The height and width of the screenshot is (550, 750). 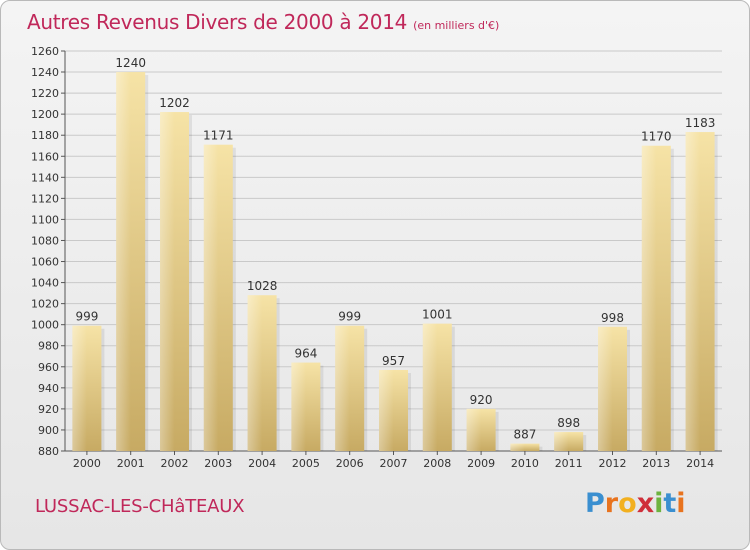 I want to click on y-tick-label: 980, so click(x=48, y=346).